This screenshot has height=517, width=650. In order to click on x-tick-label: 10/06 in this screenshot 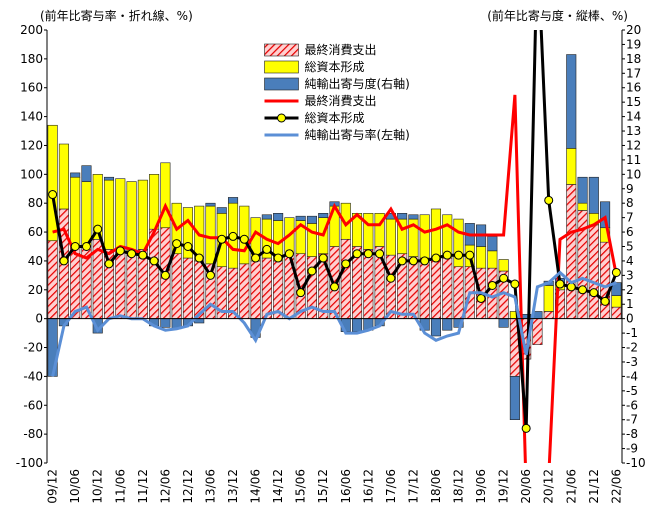, I will do `click(75, 486)`.